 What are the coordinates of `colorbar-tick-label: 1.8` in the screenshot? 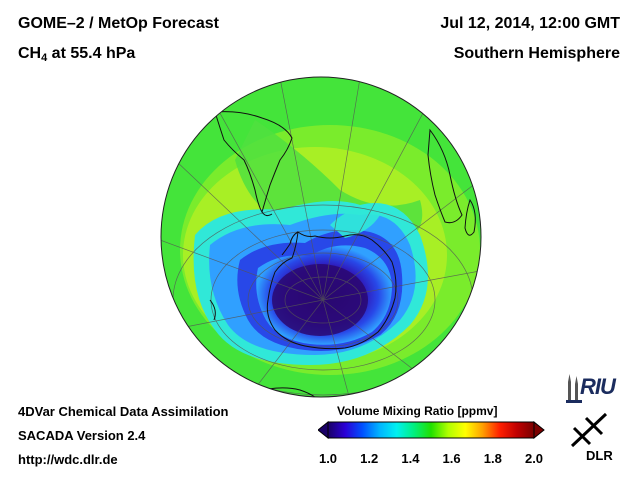 It's located at (492, 458).